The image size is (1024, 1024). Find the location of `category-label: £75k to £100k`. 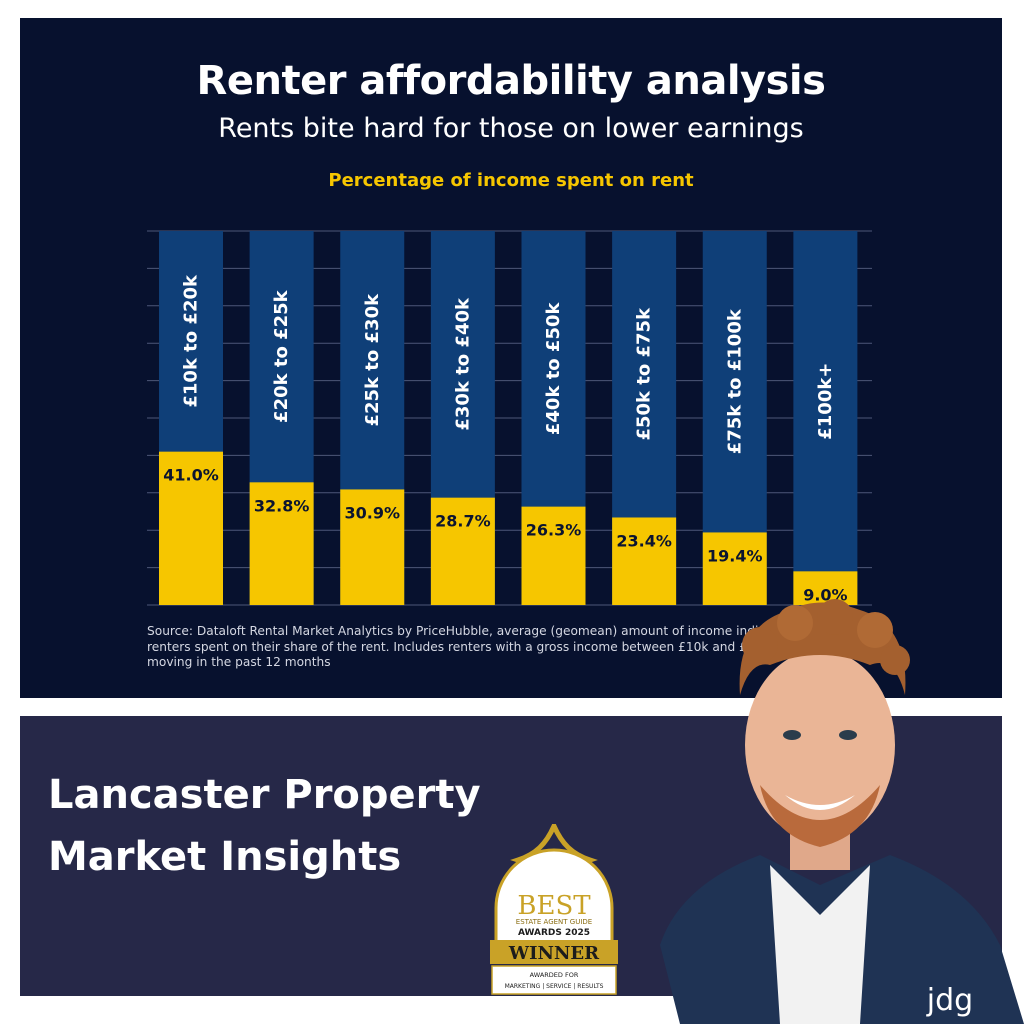

category-label: £75k to £100k is located at coordinates (734, 381).